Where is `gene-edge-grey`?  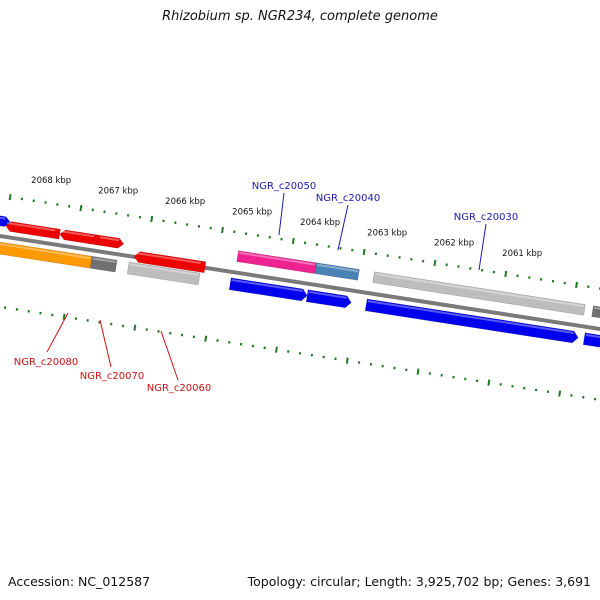
gene-edge-grey is located at coordinates (595, 312).